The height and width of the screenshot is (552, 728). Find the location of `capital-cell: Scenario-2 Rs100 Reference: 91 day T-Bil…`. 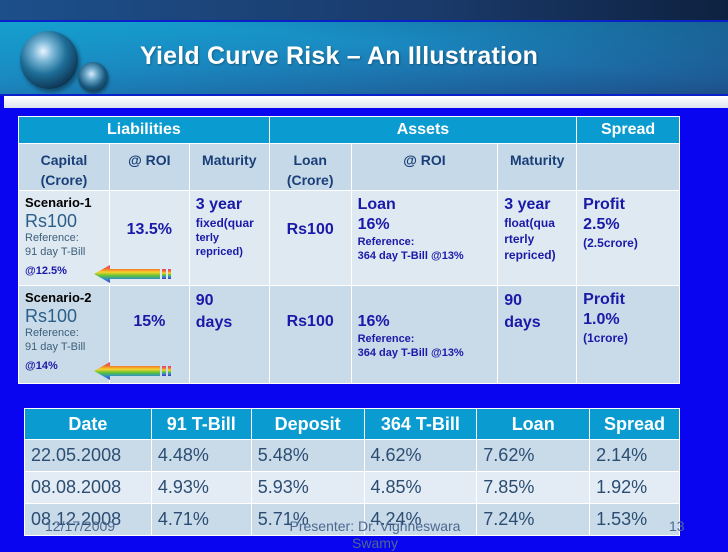

capital-cell: Scenario-2 Rs100 Reference: 91 day T-Bil… is located at coordinates (64, 334).